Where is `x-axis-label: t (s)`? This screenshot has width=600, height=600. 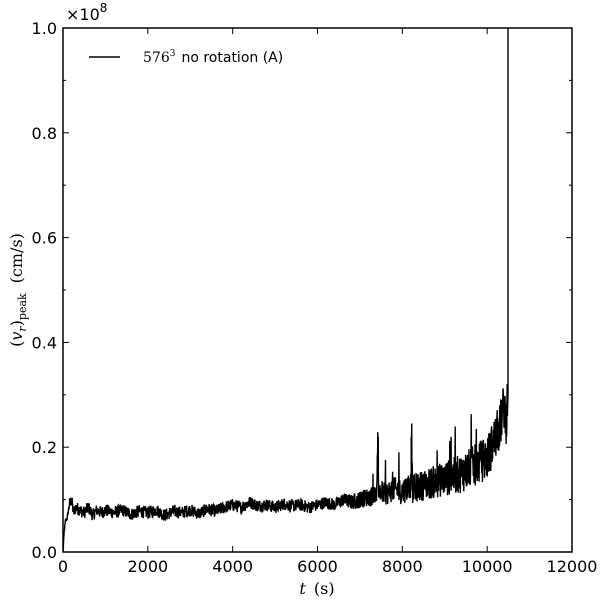
x-axis-label: t (s) is located at coordinates (316, 588).